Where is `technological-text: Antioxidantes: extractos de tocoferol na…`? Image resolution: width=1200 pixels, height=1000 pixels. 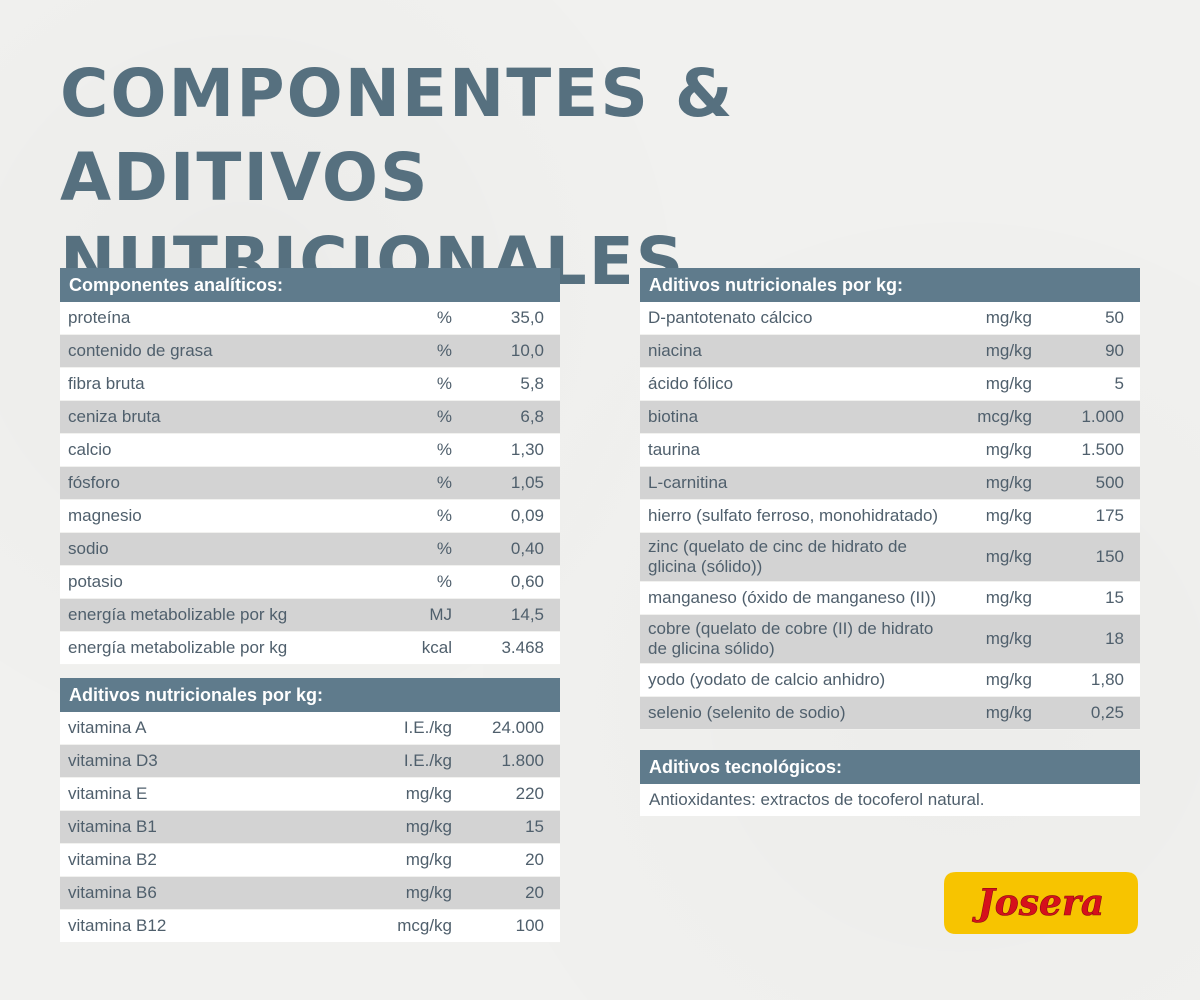 technological-text: Antioxidantes: extractos de tocoferol na… is located at coordinates (890, 800).